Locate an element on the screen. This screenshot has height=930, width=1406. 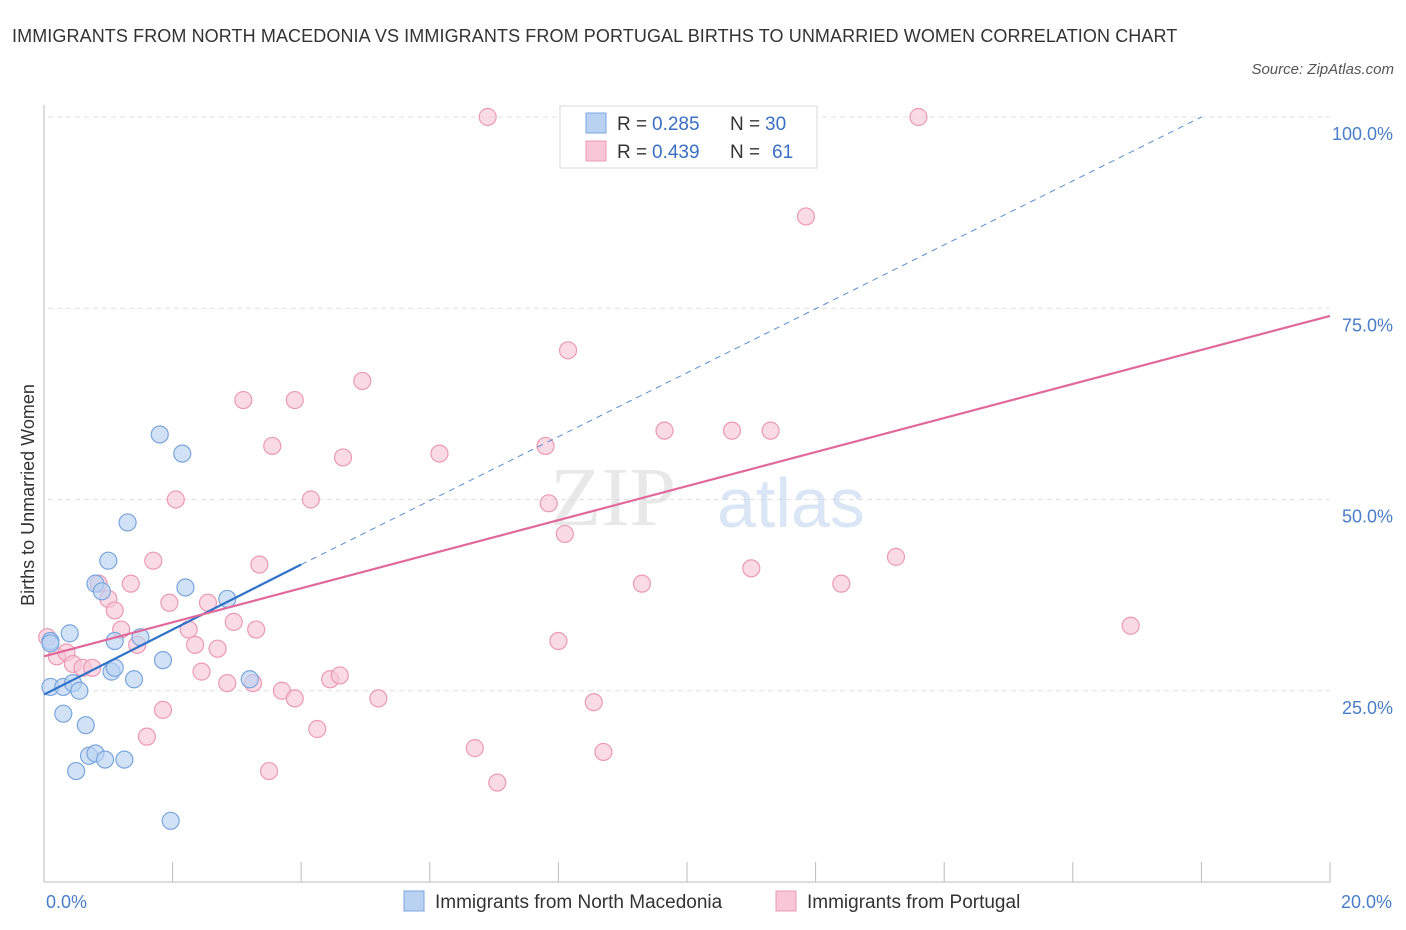
bottom-legend-label-pink: Immigrants from Portugal is located at coordinates (913, 902).